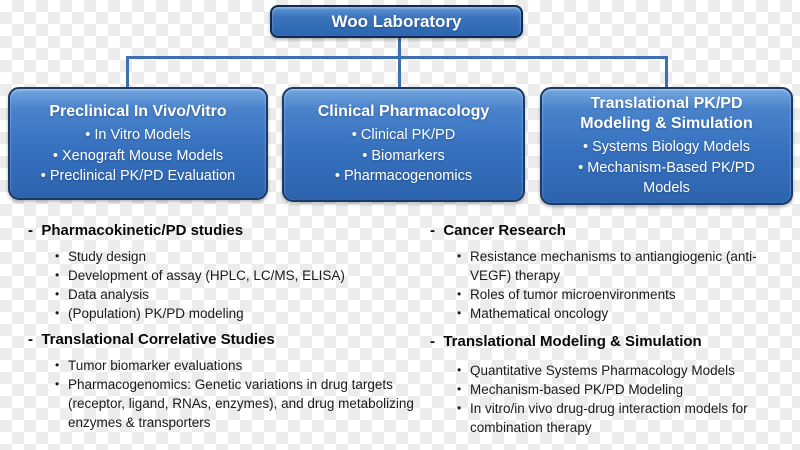 This screenshot has height=450, width=800. What do you see at coordinates (138, 111) in the screenshot?
I see `branch-title: Preclinical In Vivo/Vitro` at bounding box center [138, 111].